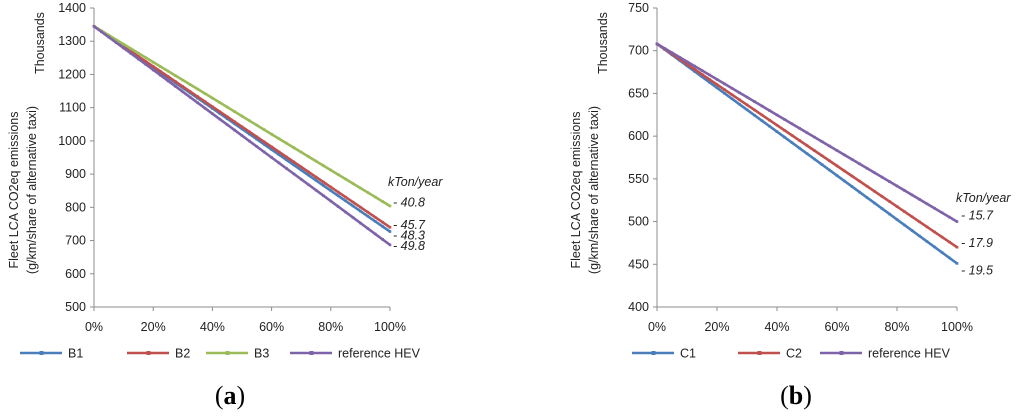 The image size is (1024, 416). Describe the element at coordinates (594, 190) in the screenshot. I see `panel-b-y-label-line2: (g/km/share of alternative taxi)` at that location.